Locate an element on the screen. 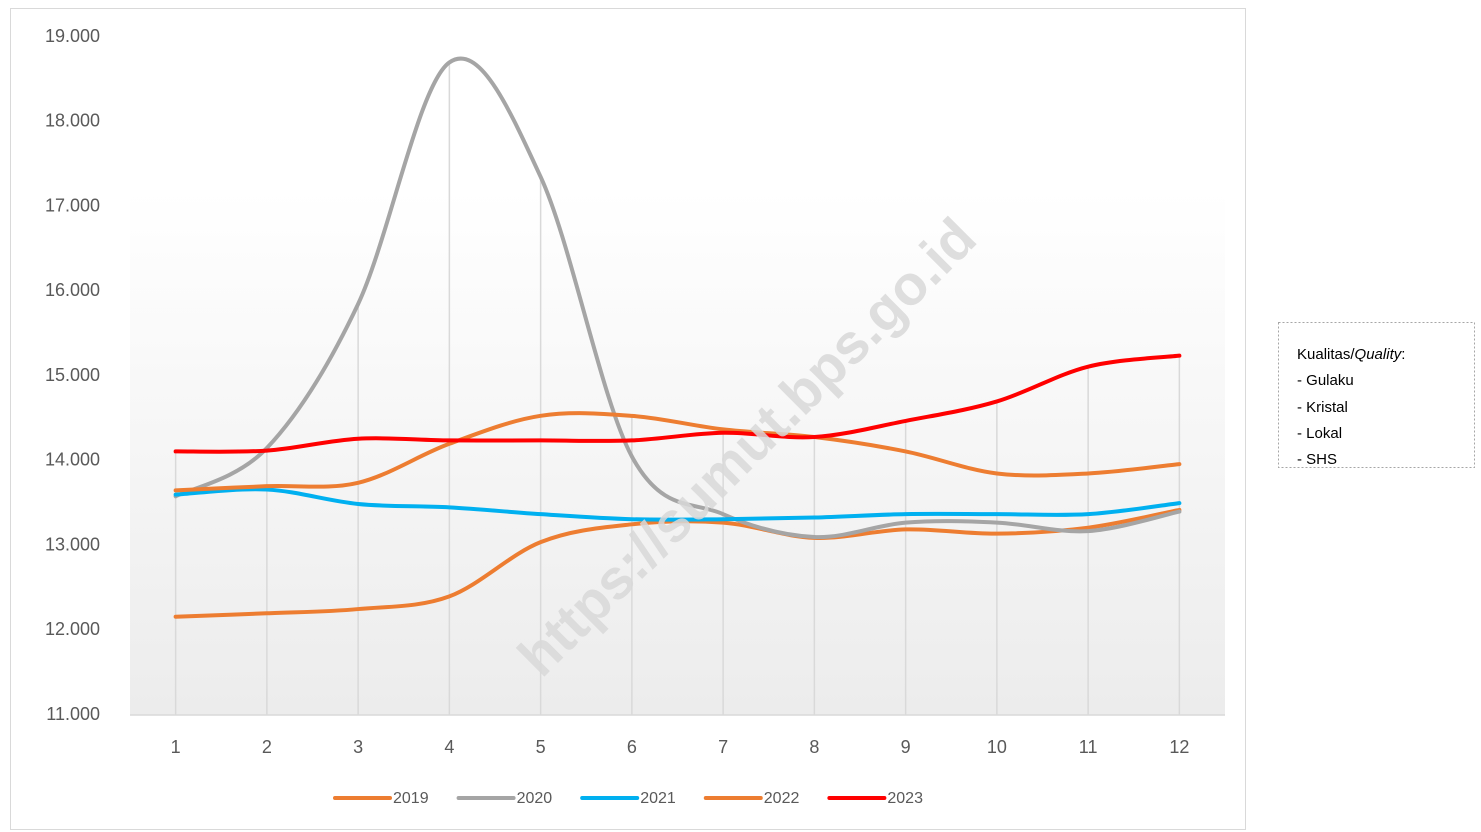 Image resolution: width=1481 pixels, height=832 pixels. note-item: - Kristal is located at coordinates (1322, 407).